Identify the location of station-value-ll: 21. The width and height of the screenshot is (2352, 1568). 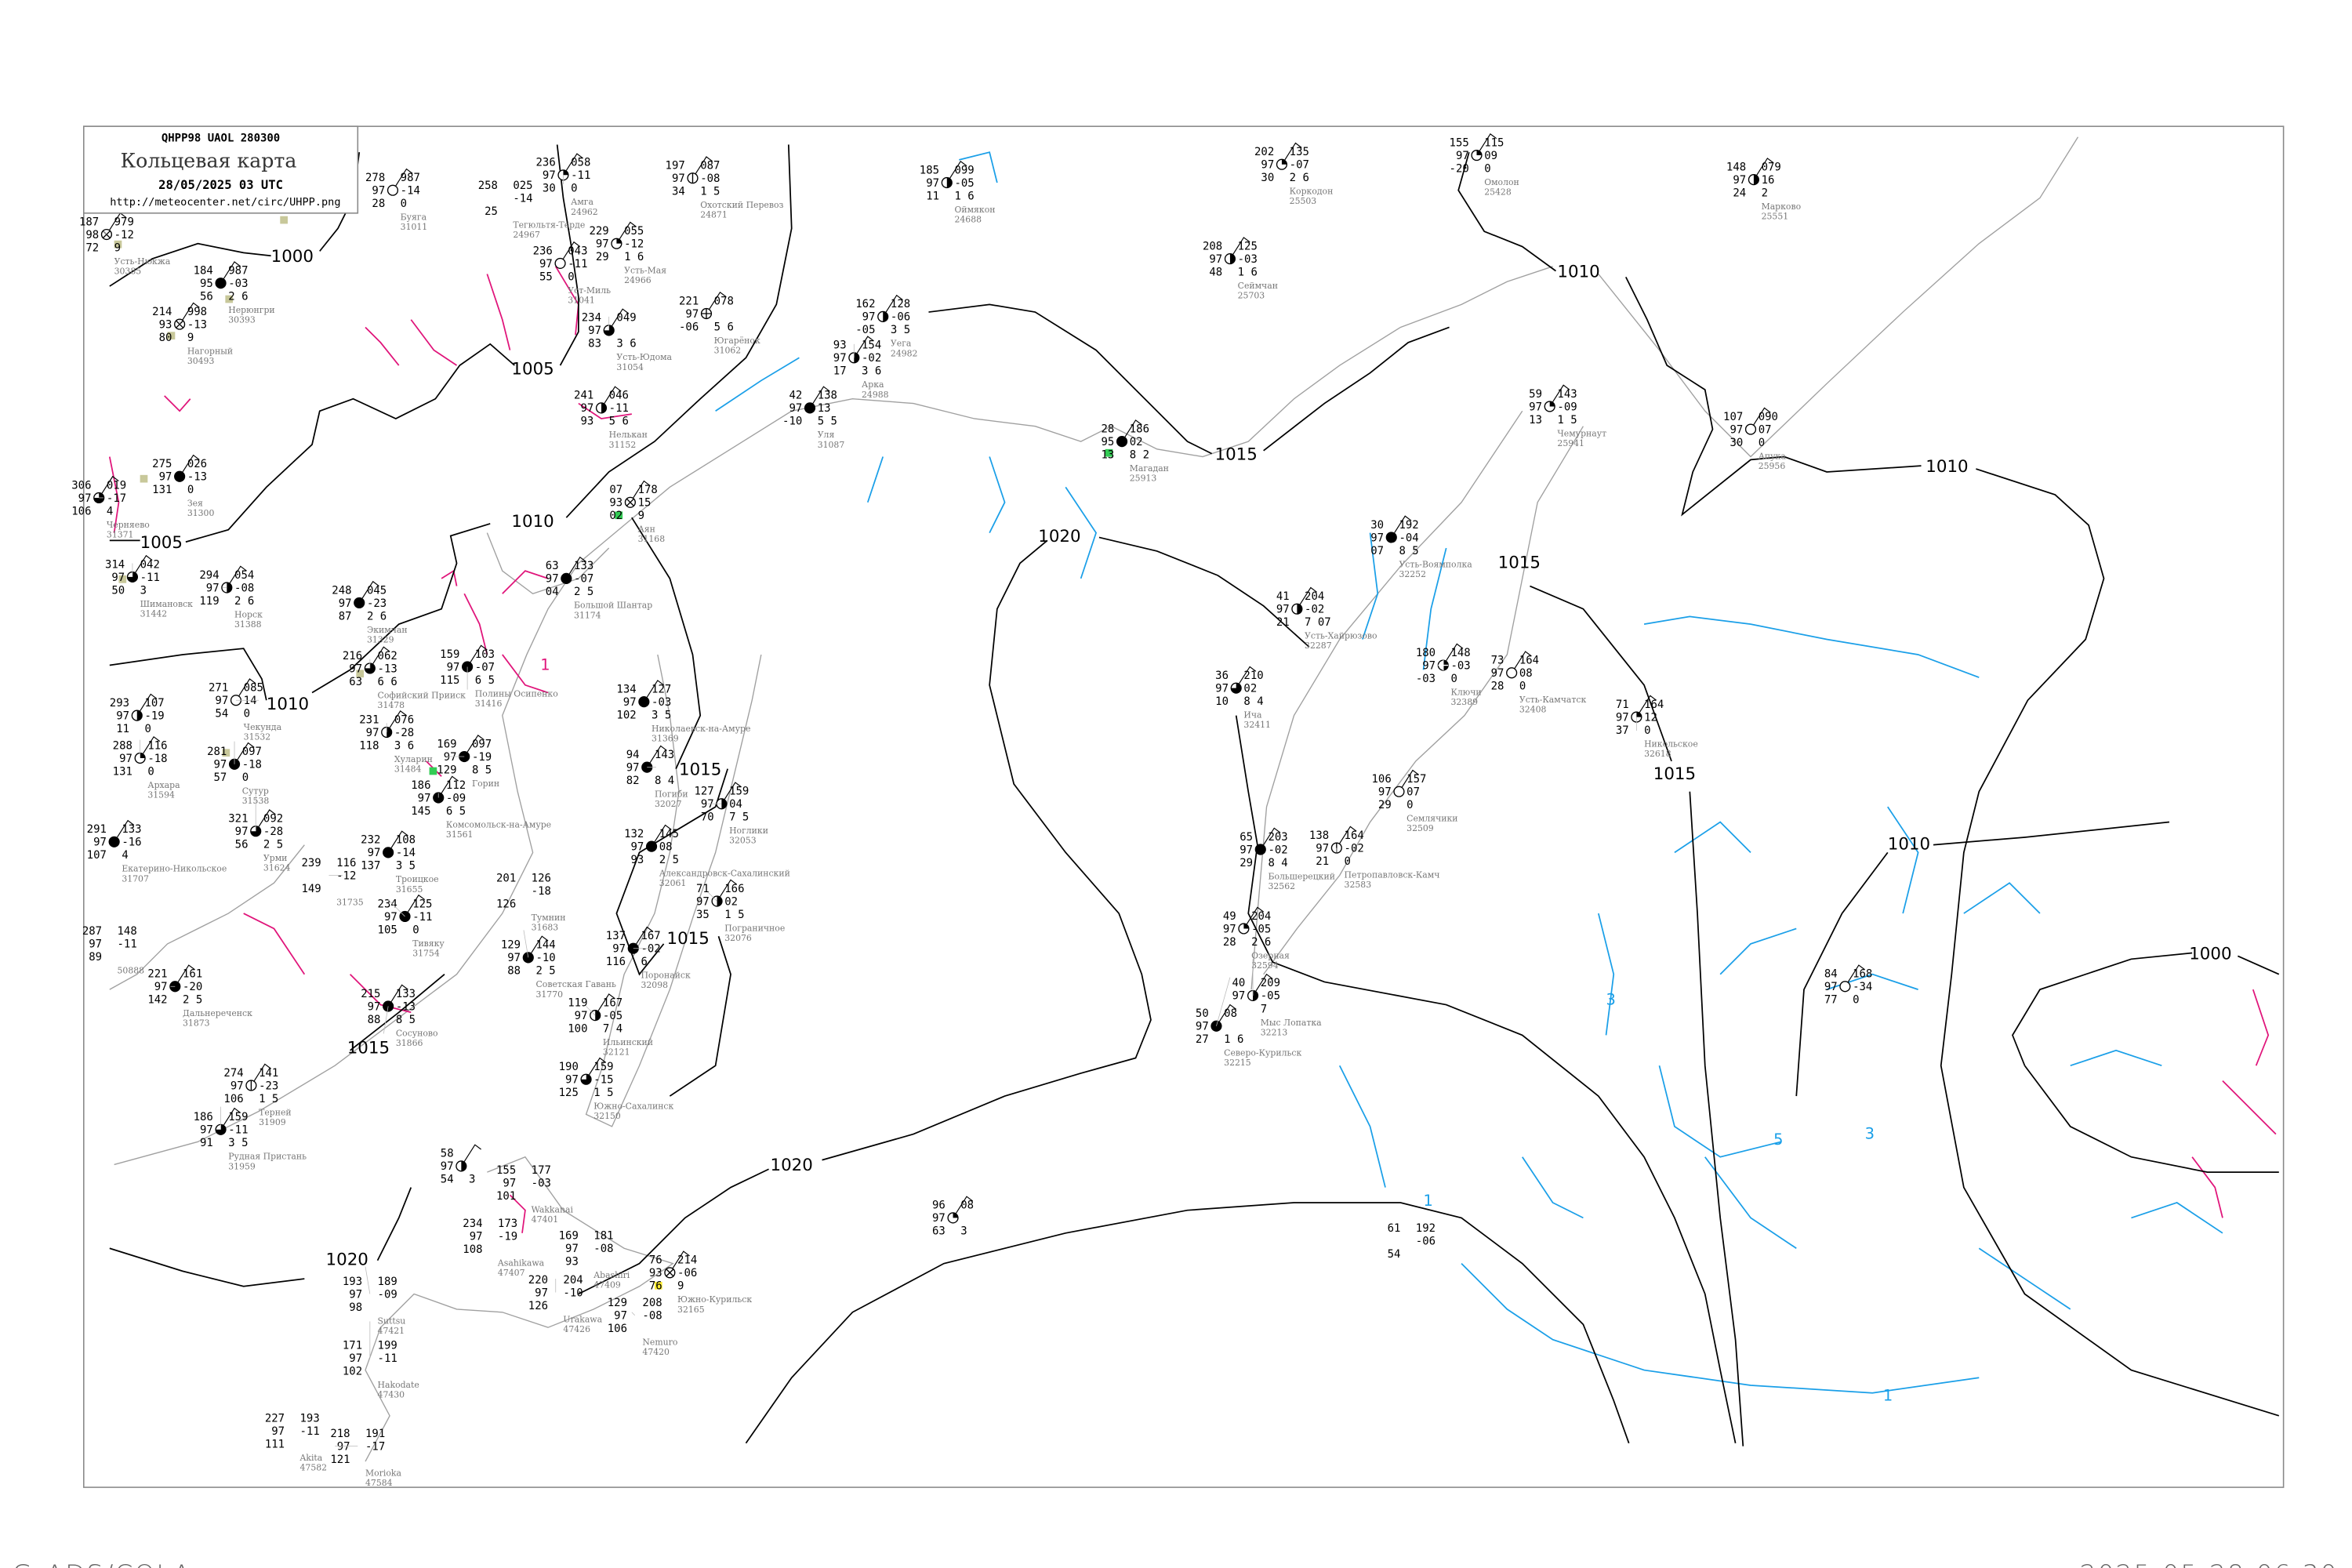
(1283, 622).